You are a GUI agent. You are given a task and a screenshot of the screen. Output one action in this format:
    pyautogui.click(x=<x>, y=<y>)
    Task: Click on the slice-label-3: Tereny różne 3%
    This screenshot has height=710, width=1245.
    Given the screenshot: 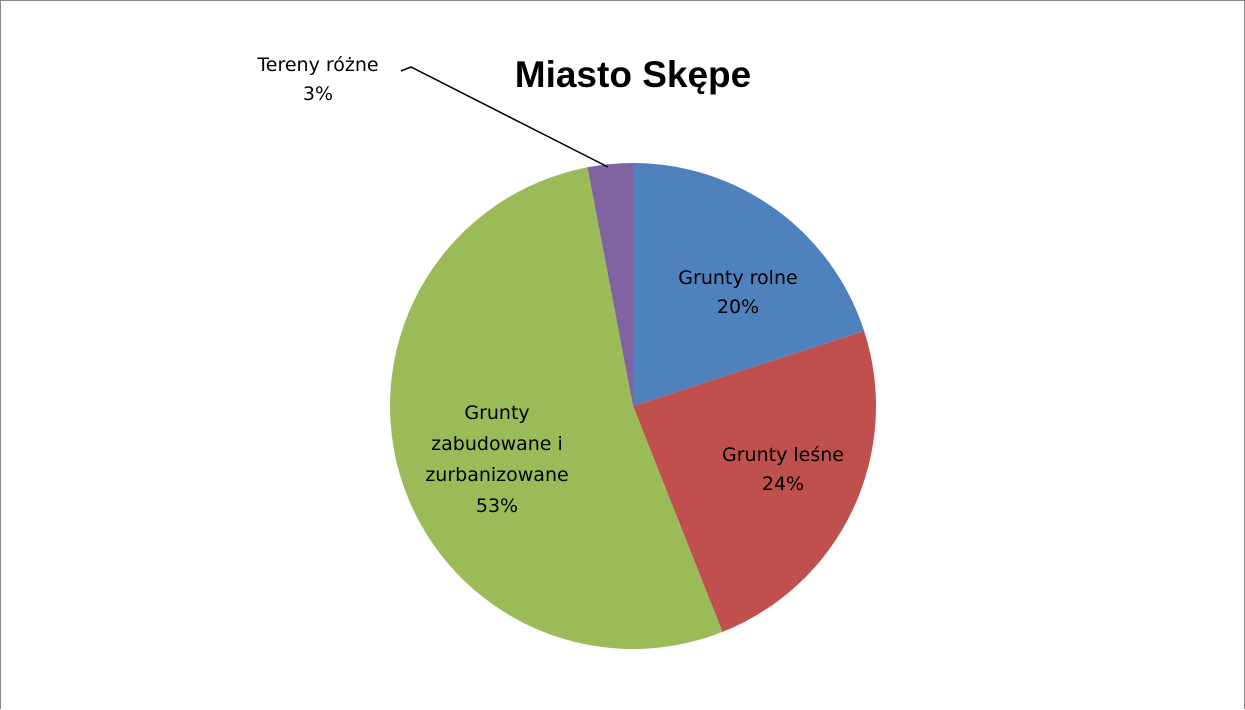 What is the action you would take?
    pyautogui.click(x=317, y=79)
    